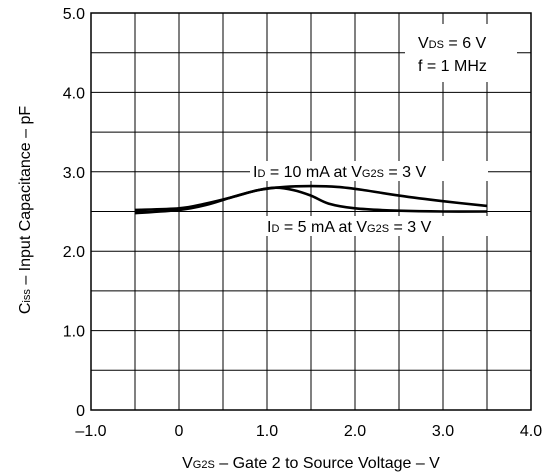 The image size is (547, 475). What do you see at coordinates (90, 431) in the screenshot?
I see `x-tick-label: –1.0` at bounding box center [90, 431].